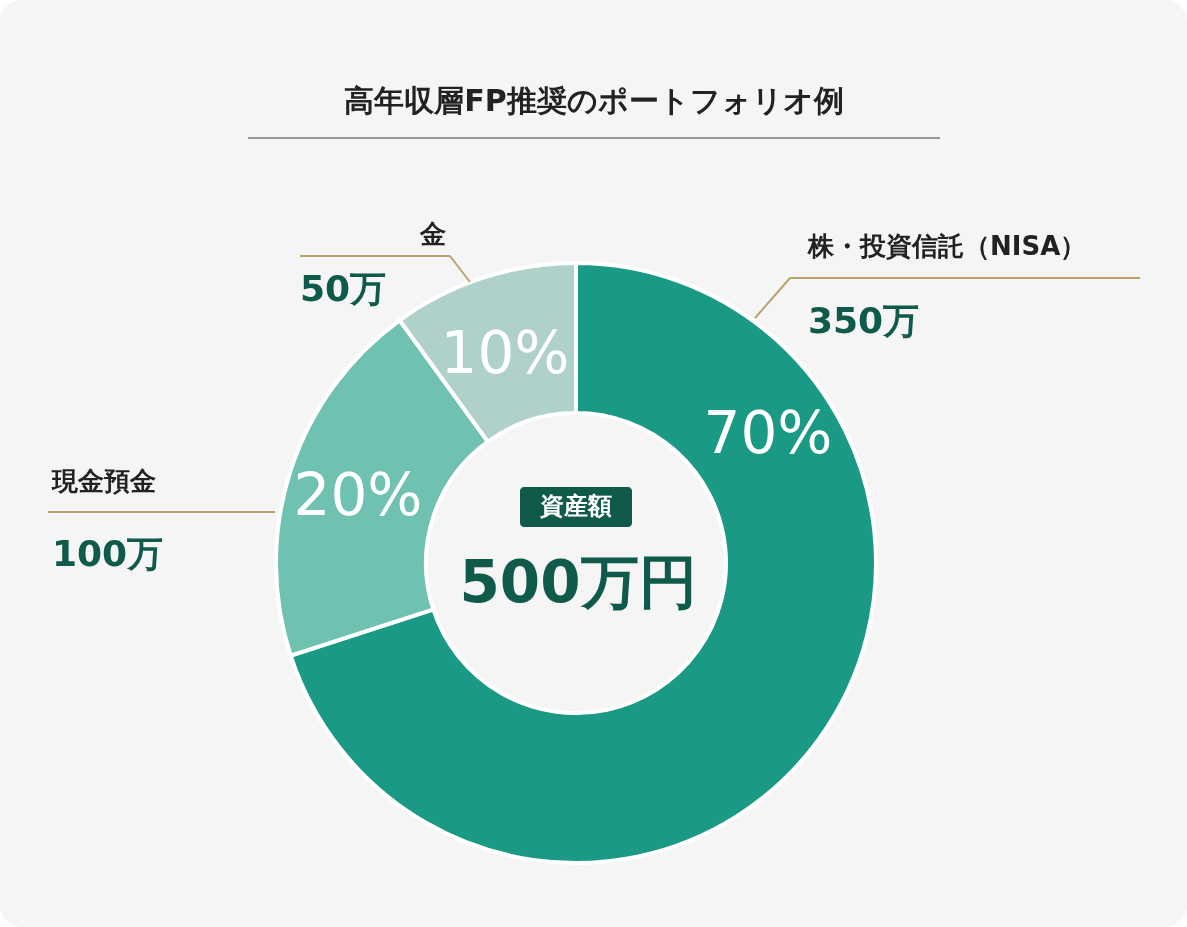  Describe the element at coordinates (358, 495) in the screenshot. I see `text: 20%` at that location.